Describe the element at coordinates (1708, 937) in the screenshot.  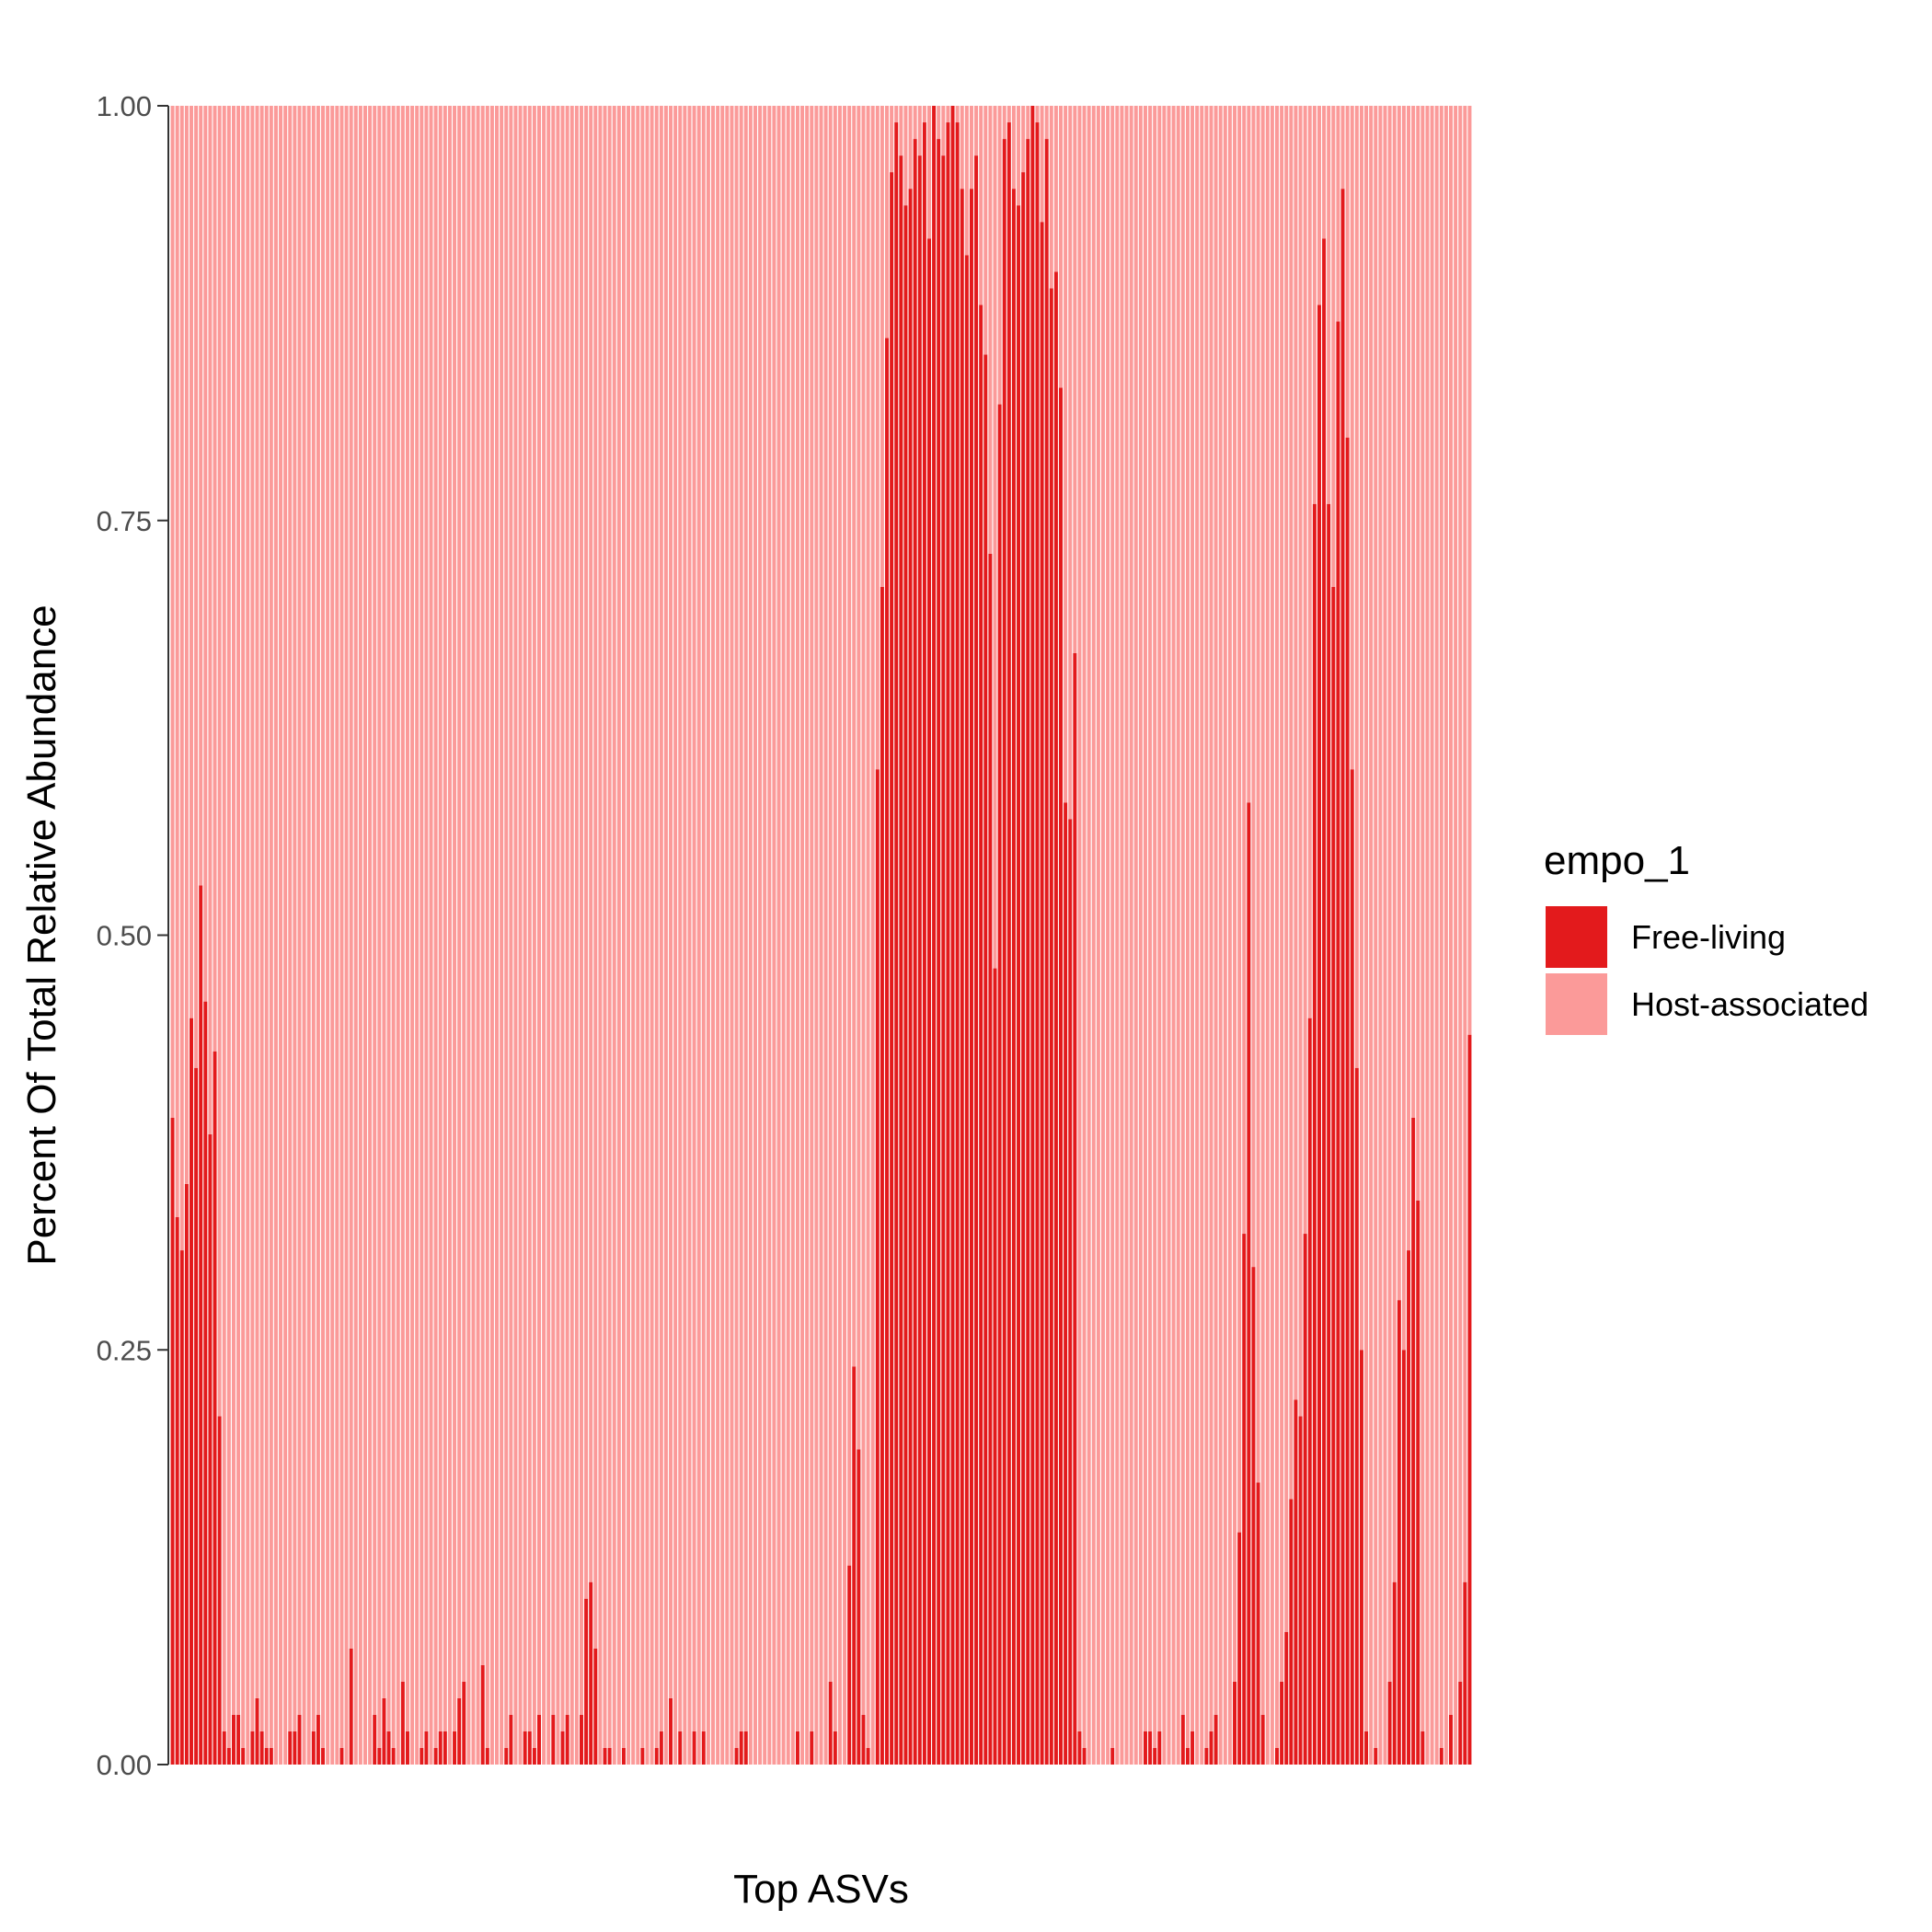
I see `legend-label-free-living: Free-living` at that location.